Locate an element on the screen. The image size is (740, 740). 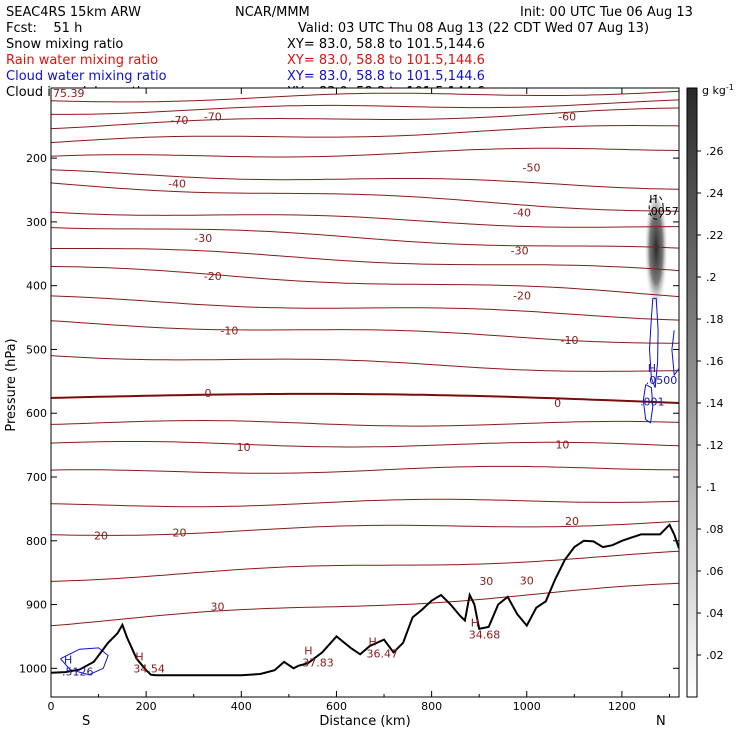
x-tick-label: 200 is located at coordinates (146, 706).